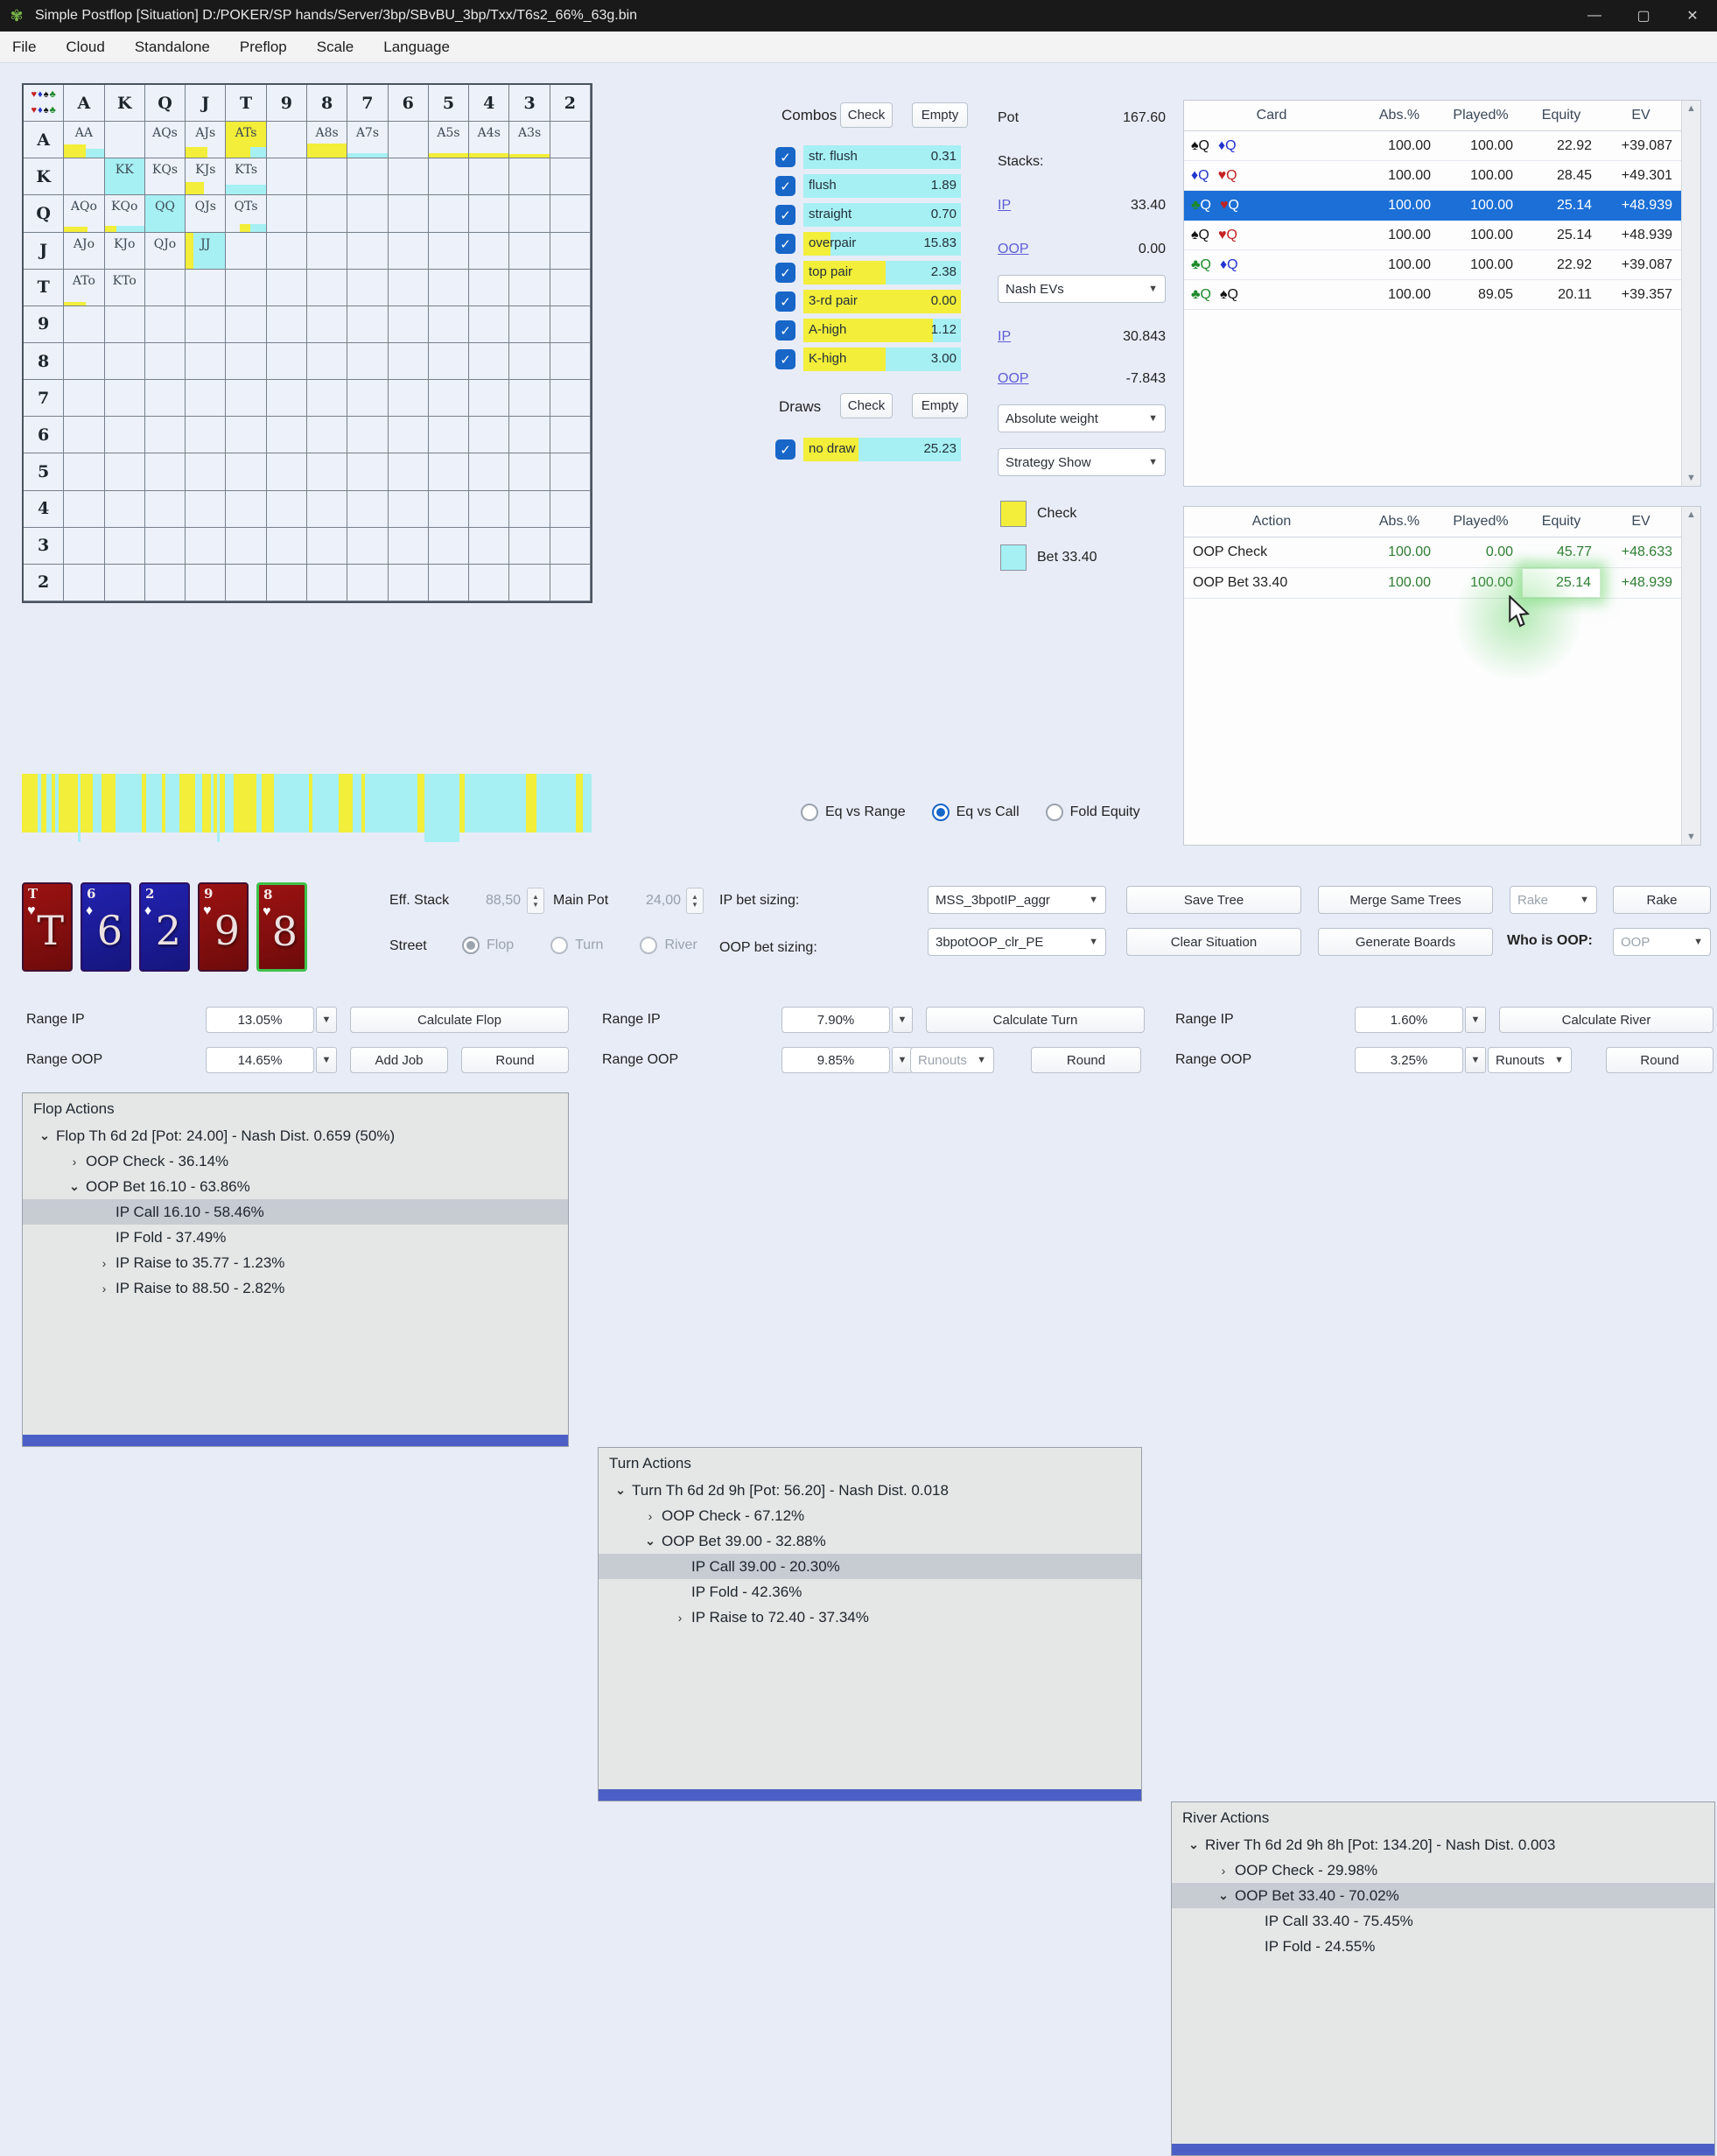  Describe the element at coordinates (247, 324) in the screenshot. I see `matrix-cell-9T` at that location.